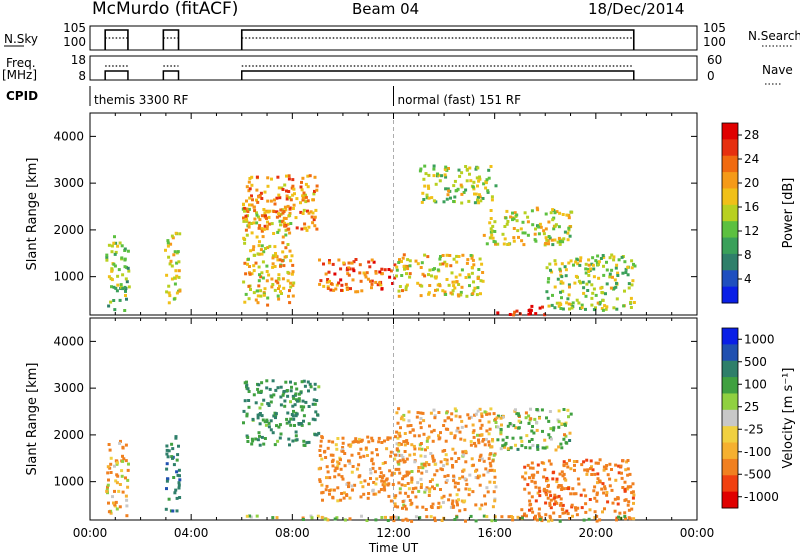 The height and width of the screenshot is (554, 800). I want to click on nsky-series-line, so click(116, 39).